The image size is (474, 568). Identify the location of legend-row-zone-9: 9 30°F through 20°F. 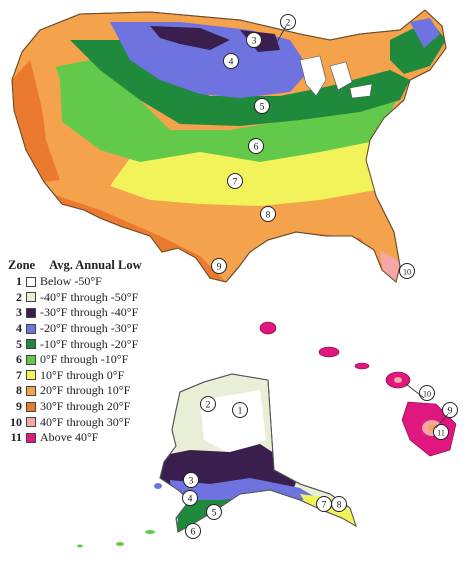
(93, 407).